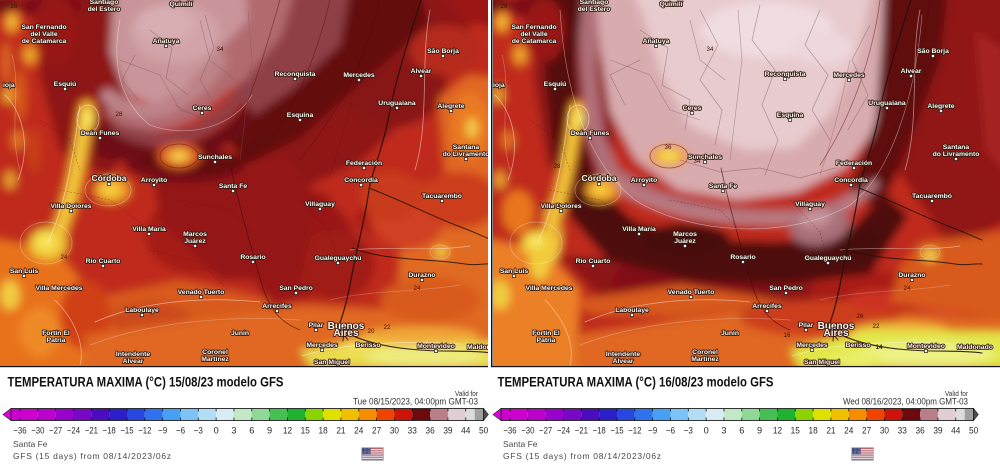 The width and height of the screenshot is (1000, 472). I want to click on svg-text: Coronel, so click(705, 352).